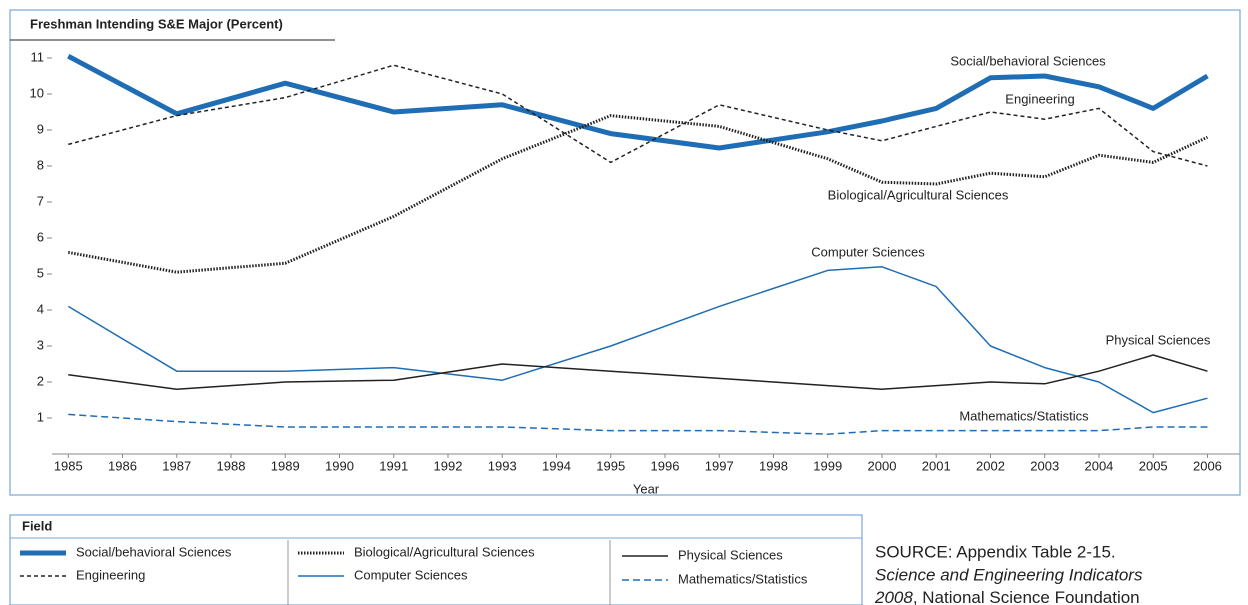 The image size is (1248, 605). I want to click on legend-frame, so click(436, 559).